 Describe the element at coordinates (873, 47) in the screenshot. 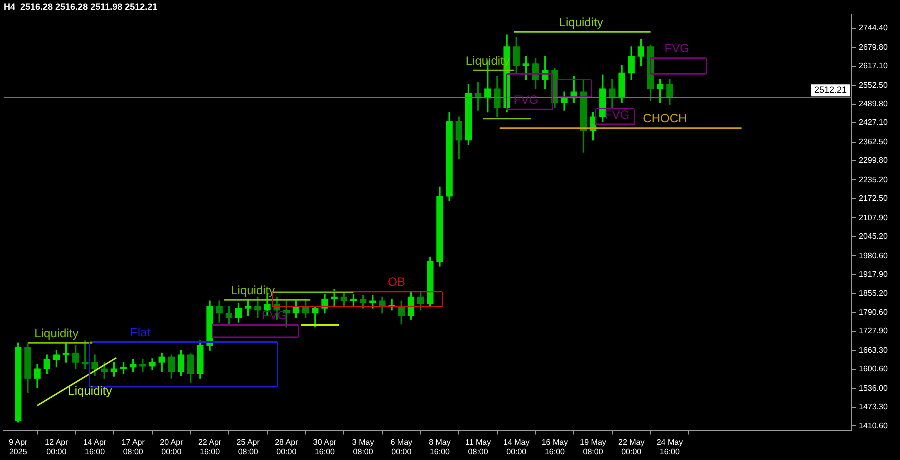

I see `y-tick-label: 2679.80` at that location.